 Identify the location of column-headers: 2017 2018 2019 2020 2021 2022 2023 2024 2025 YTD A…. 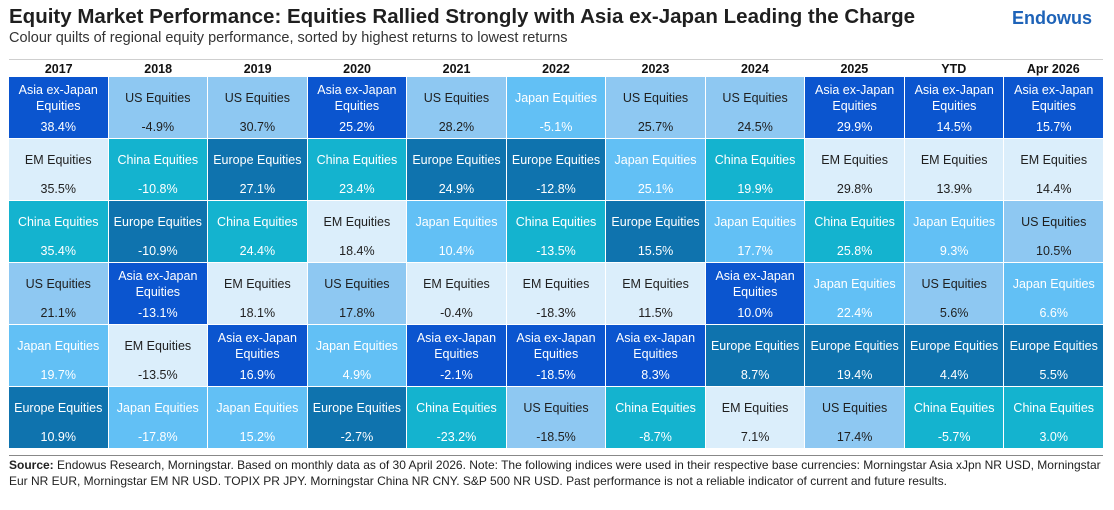
(556, 68).